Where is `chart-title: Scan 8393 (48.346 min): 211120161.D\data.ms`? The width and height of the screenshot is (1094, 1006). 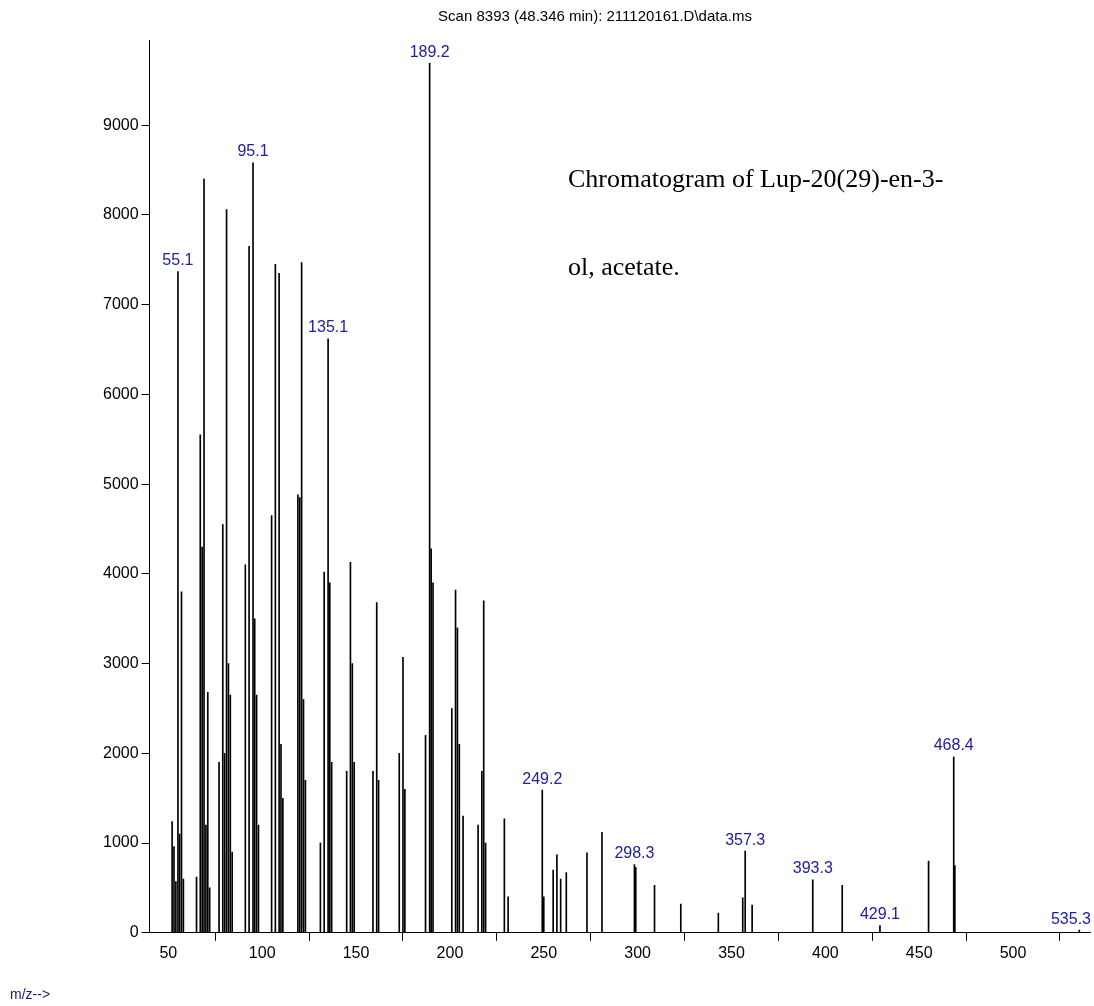 chart-title: Scan 8393 (48.346 min): 211120161.D\data.ms is located at coordinates (595, 16).